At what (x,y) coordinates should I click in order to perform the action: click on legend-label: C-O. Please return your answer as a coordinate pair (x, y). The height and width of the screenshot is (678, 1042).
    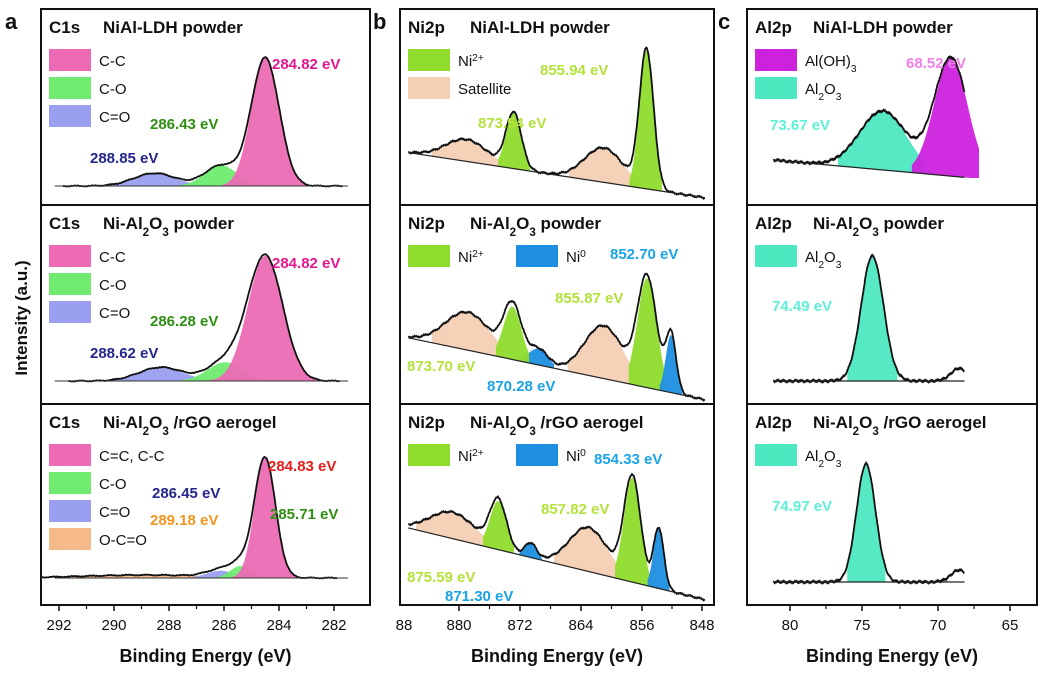
    Looking at the image, I should click on (113, 285).